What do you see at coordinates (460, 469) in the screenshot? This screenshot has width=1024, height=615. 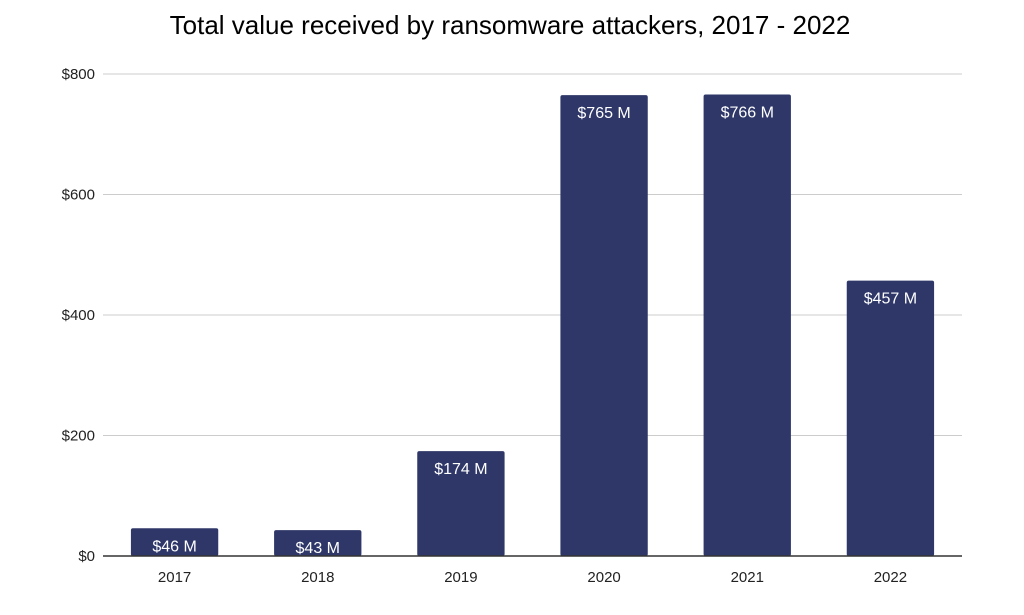 I see `bar-data-label: $174 M` at bounding box center [460, 469].